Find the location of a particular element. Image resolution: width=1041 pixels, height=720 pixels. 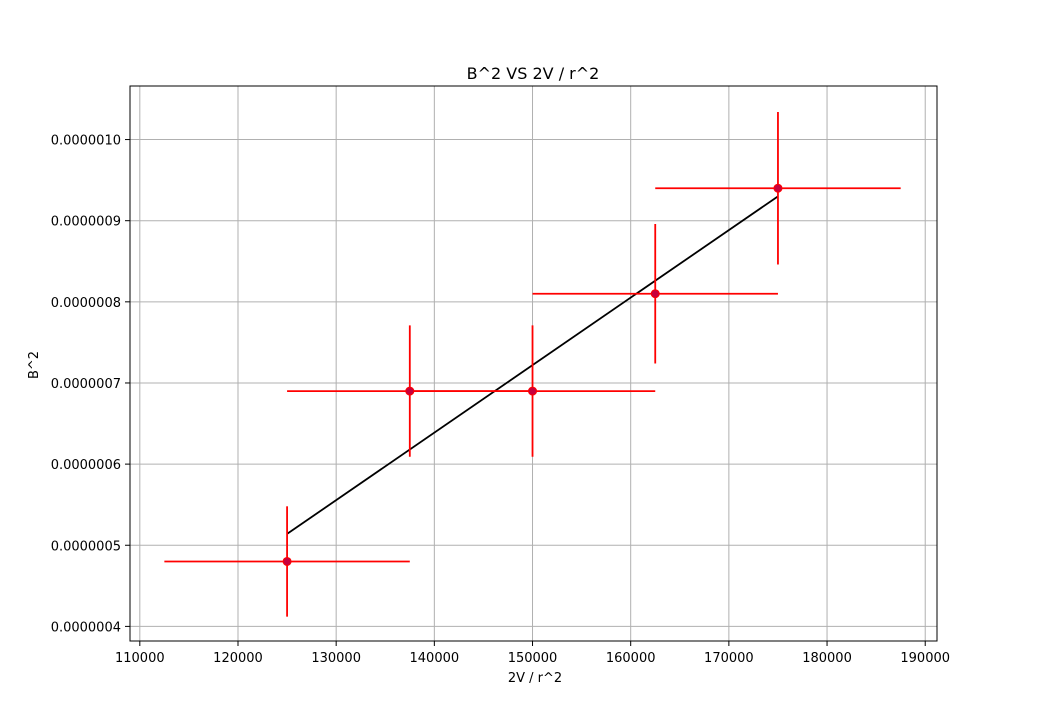

y-tick-label: 0.0000009 is located at coordinates (86, 222).